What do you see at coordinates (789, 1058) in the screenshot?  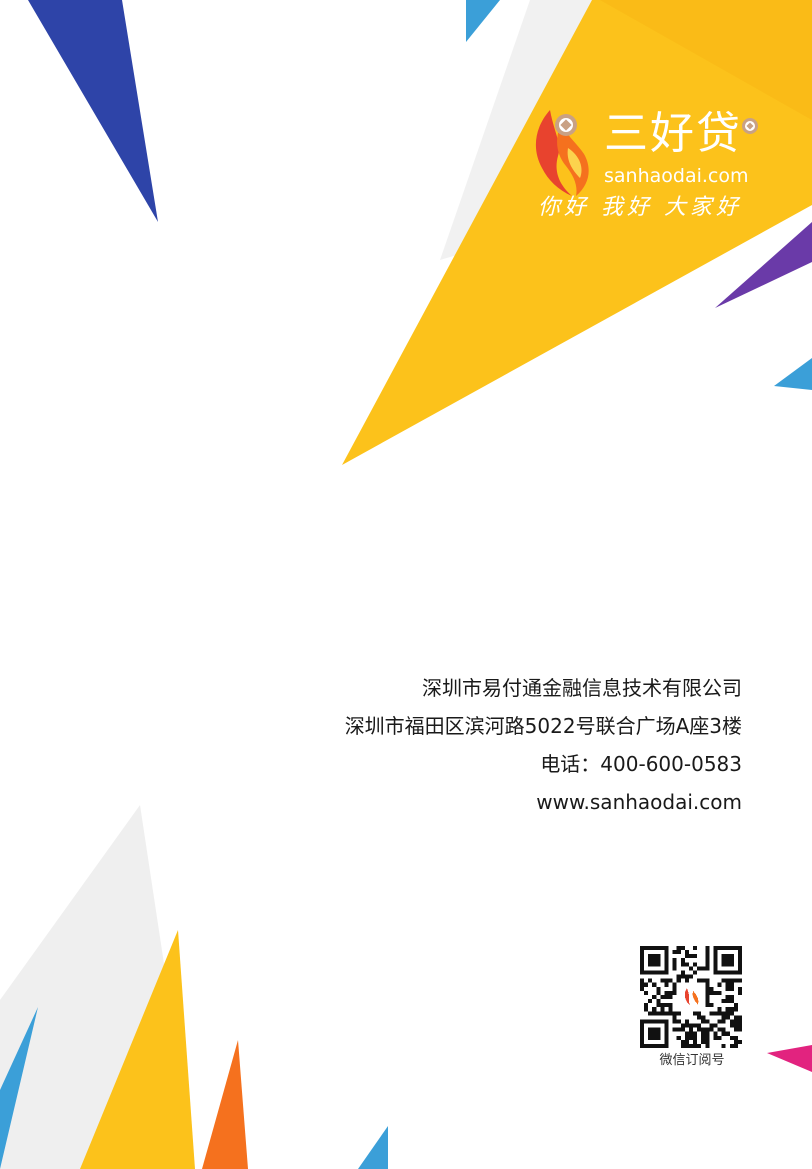 I see `magenta-triangle-bottom-right` at bounding box center [789, 1058].